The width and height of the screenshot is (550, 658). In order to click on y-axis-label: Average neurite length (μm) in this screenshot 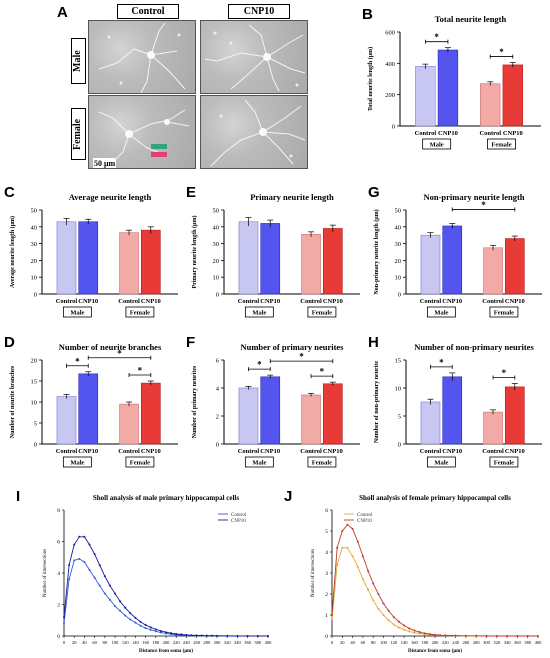, I will do `click(12, 252)`.